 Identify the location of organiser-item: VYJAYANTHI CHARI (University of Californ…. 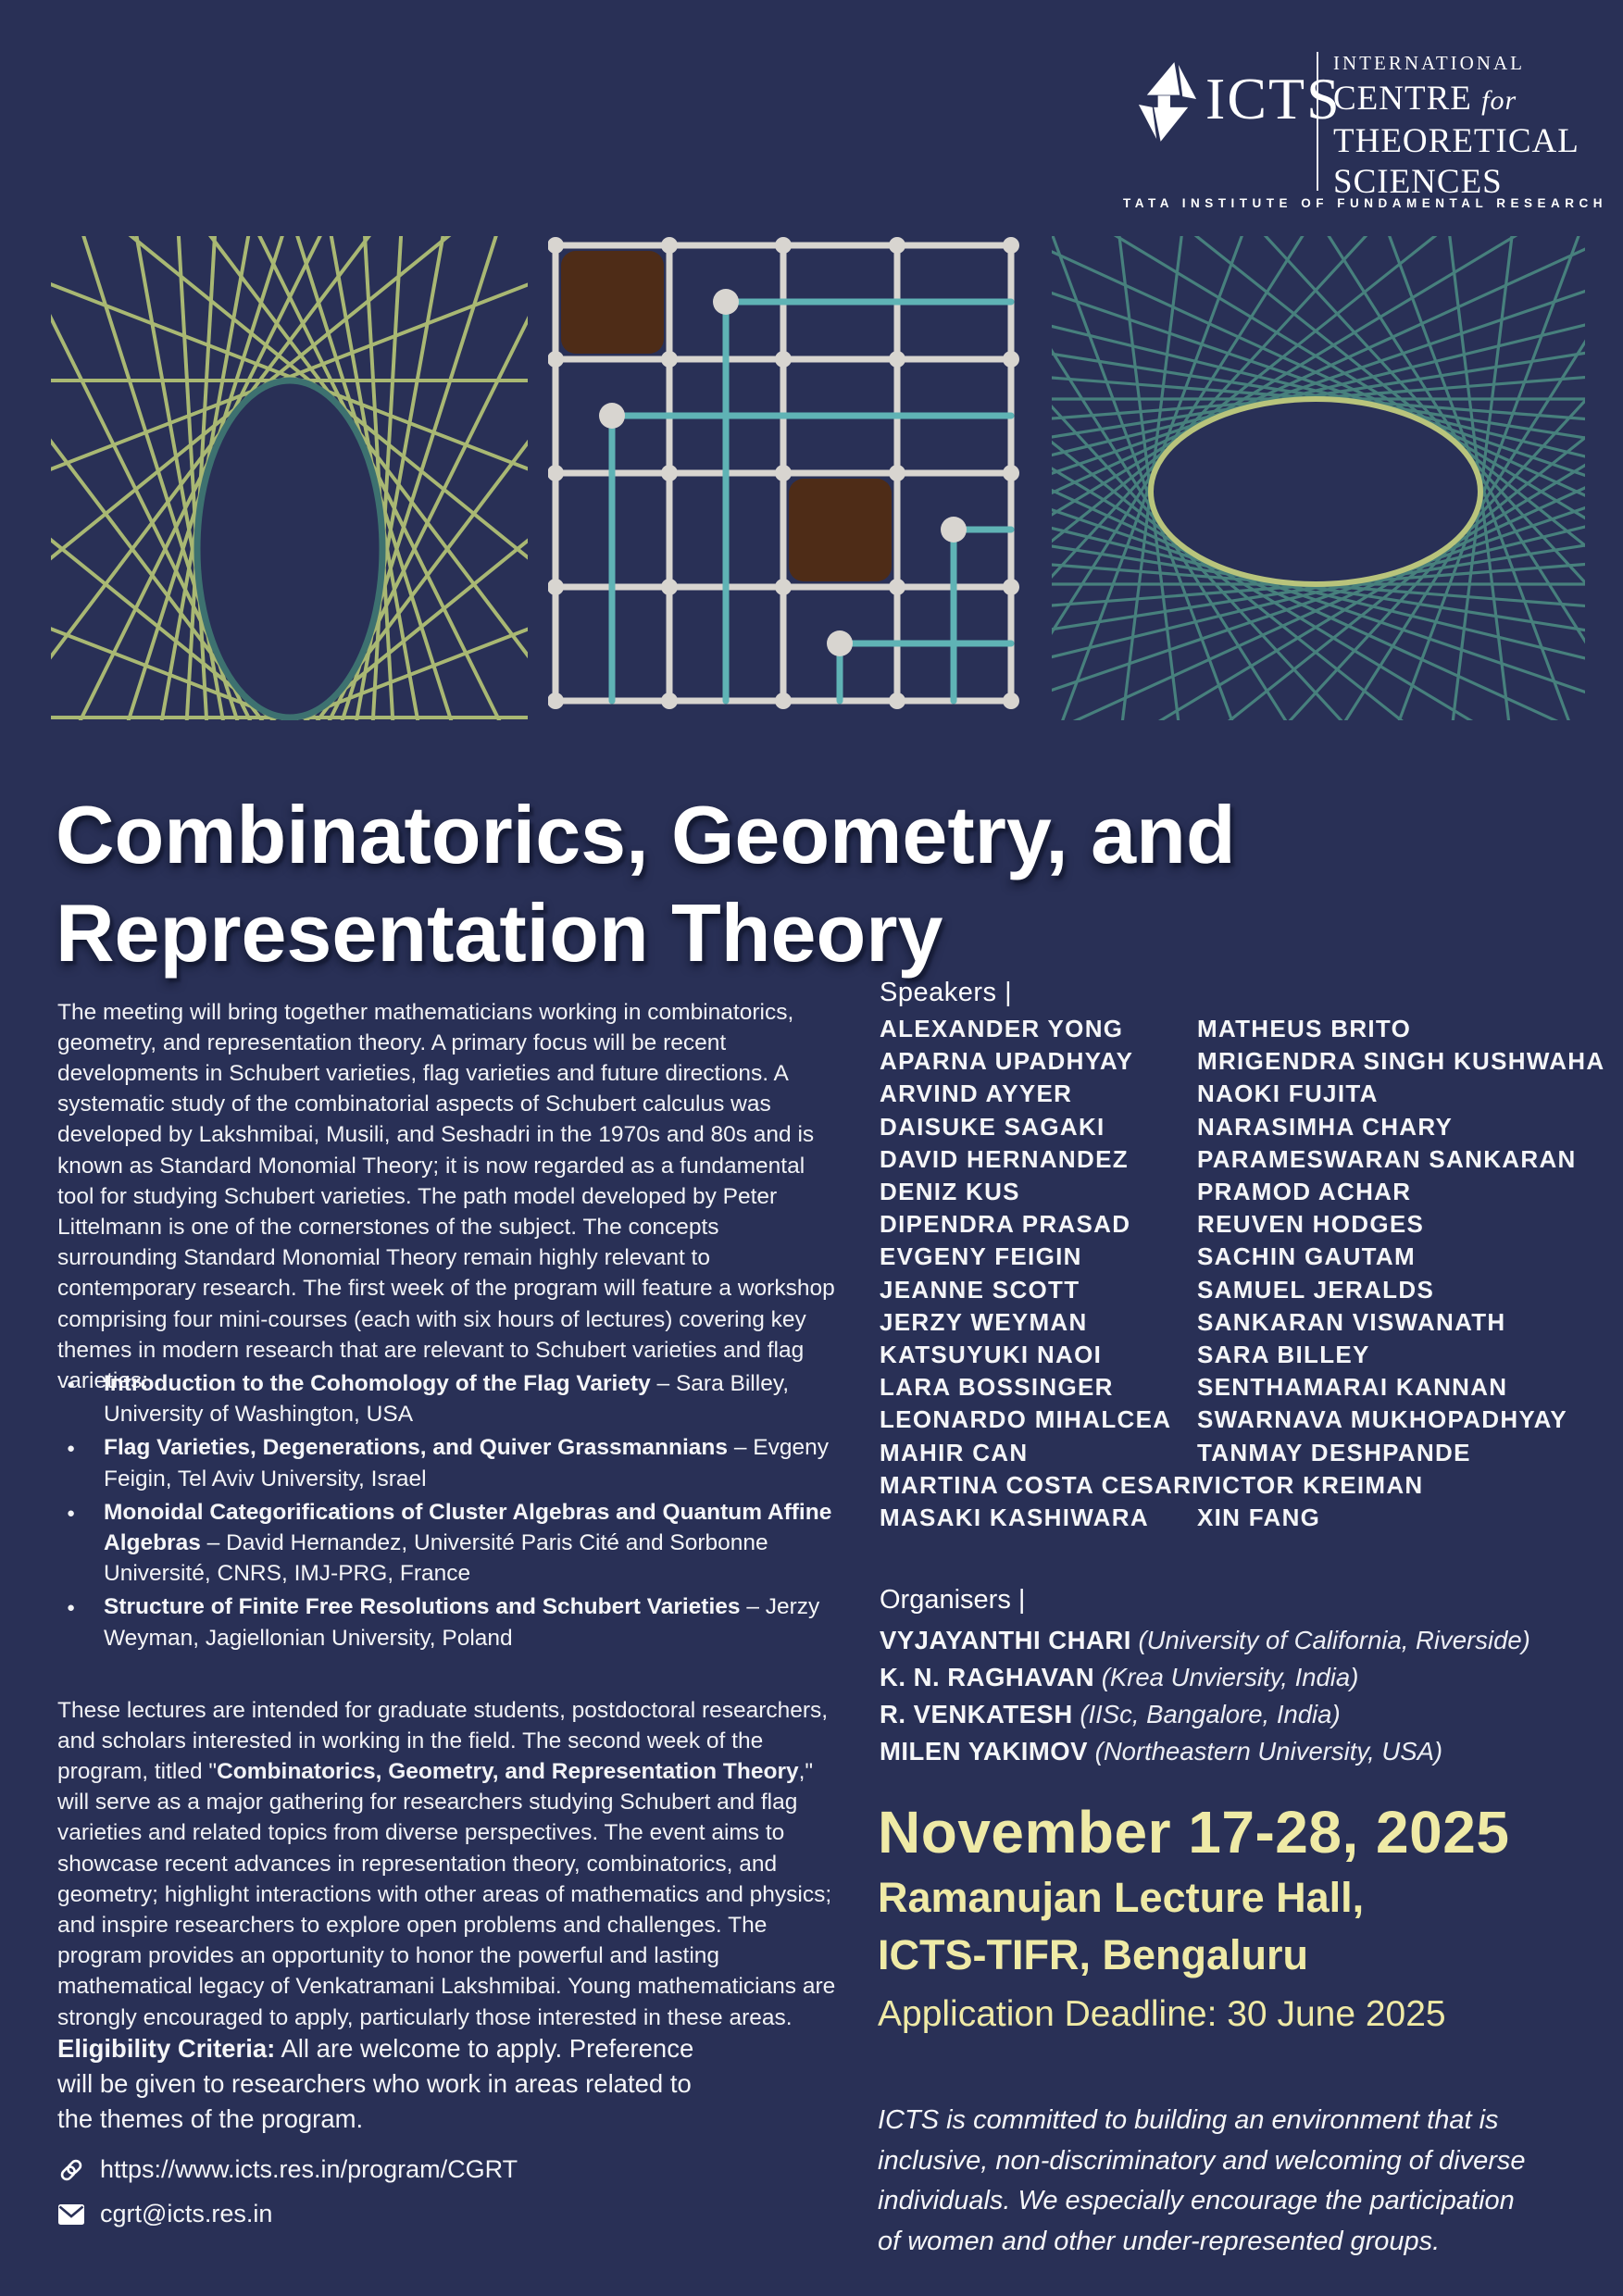
(1205, 1640).